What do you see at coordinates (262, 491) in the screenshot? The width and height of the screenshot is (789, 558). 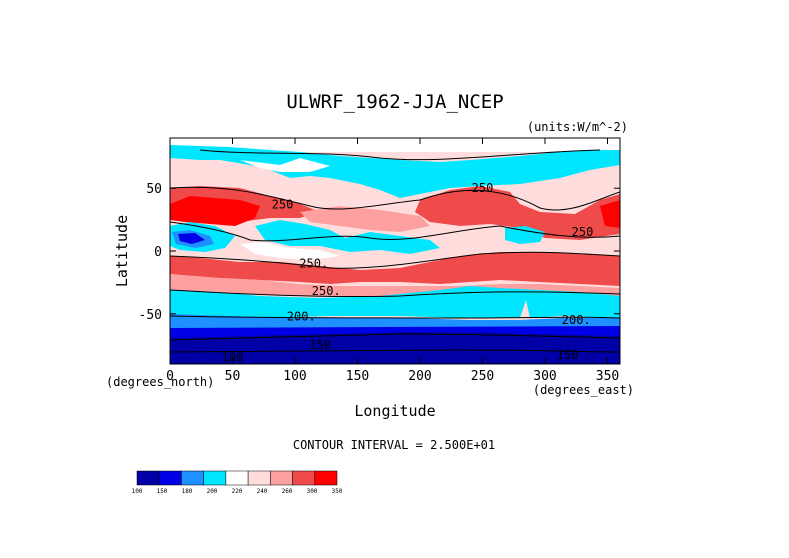 I see `colorbar-label: 240` at bounding box center [262, 491].